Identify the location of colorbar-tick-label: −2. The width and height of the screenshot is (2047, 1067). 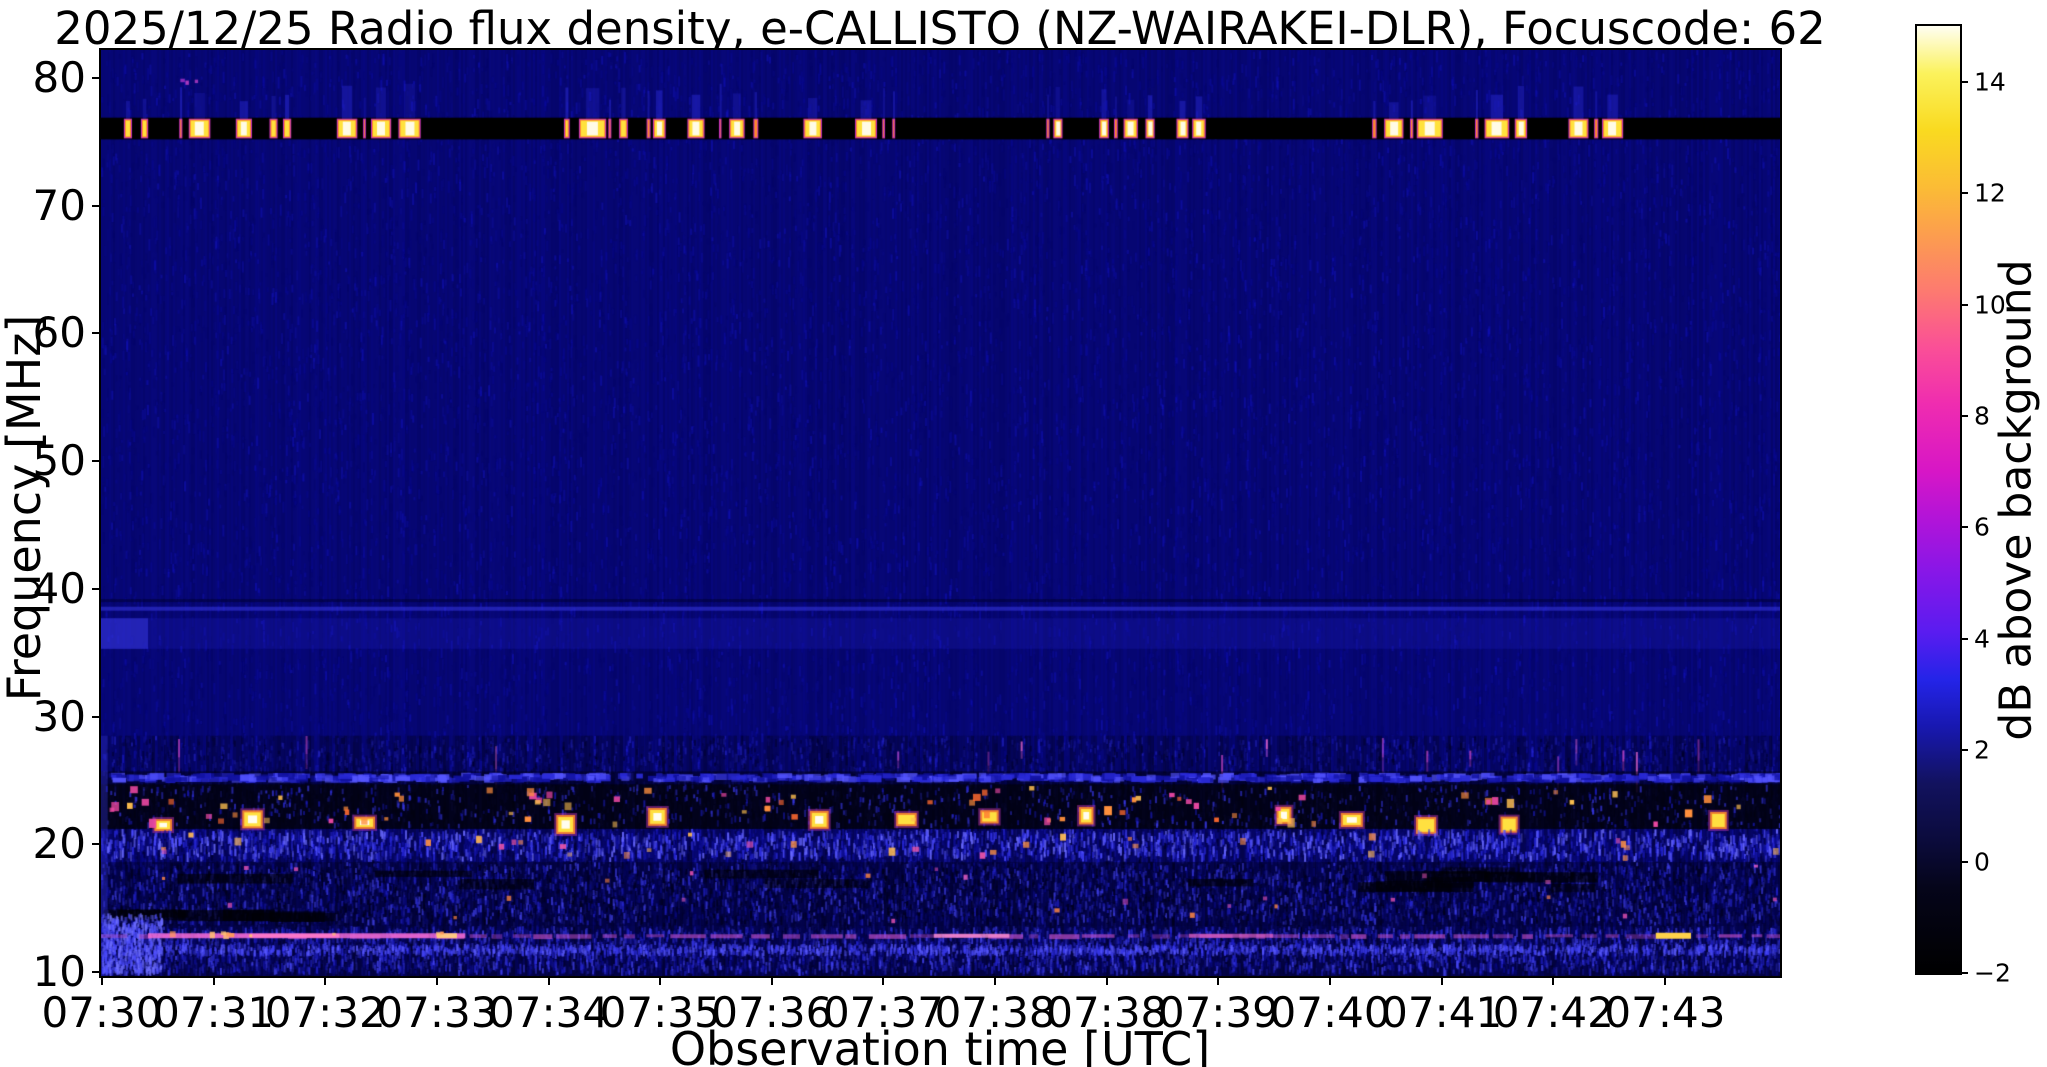
(1992, 973).